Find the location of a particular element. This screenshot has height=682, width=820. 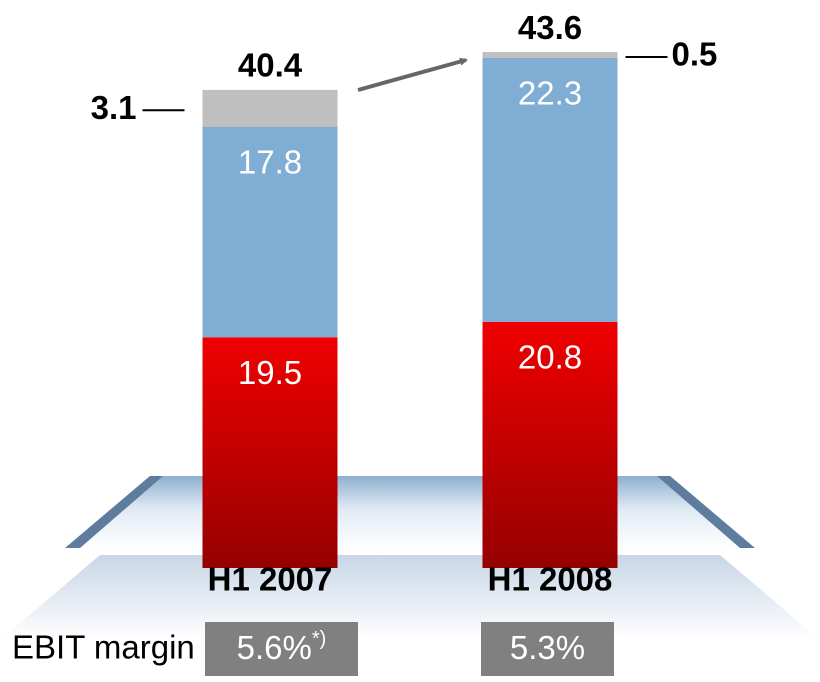

margin-value: 5.3% is located at coordinates (547, 647).